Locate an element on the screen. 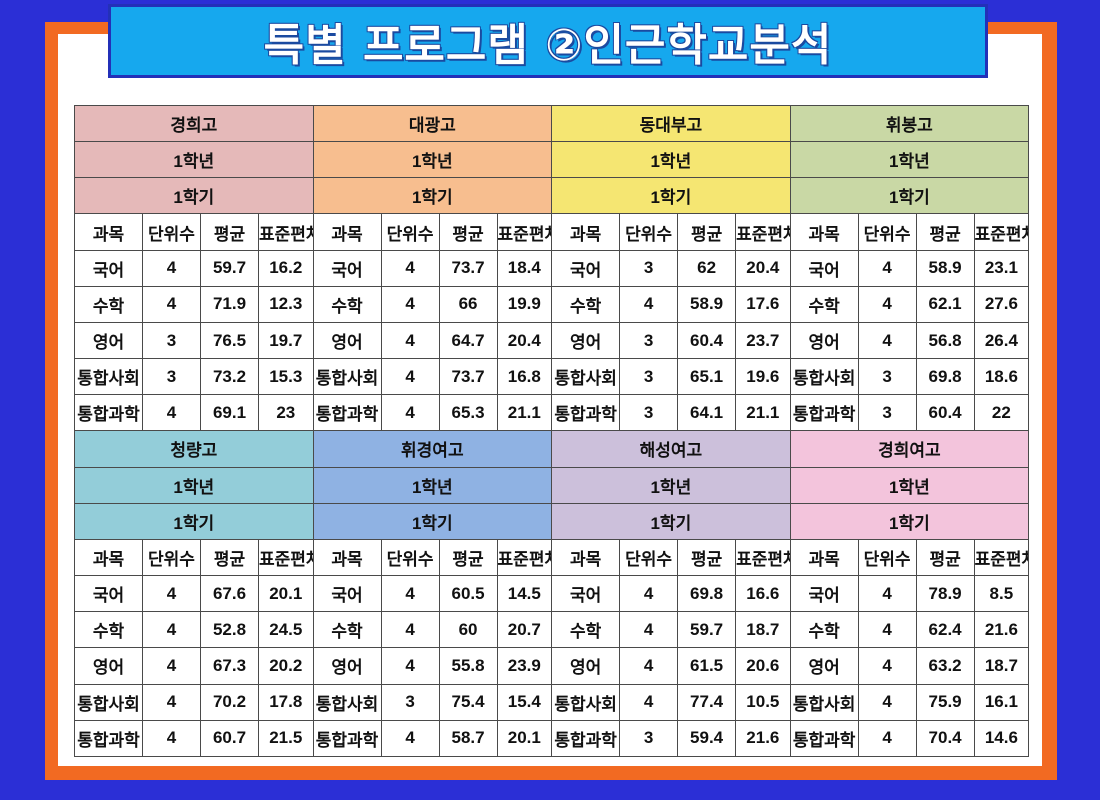  table-cell: 60.5 is located at coordinates (468, 594).